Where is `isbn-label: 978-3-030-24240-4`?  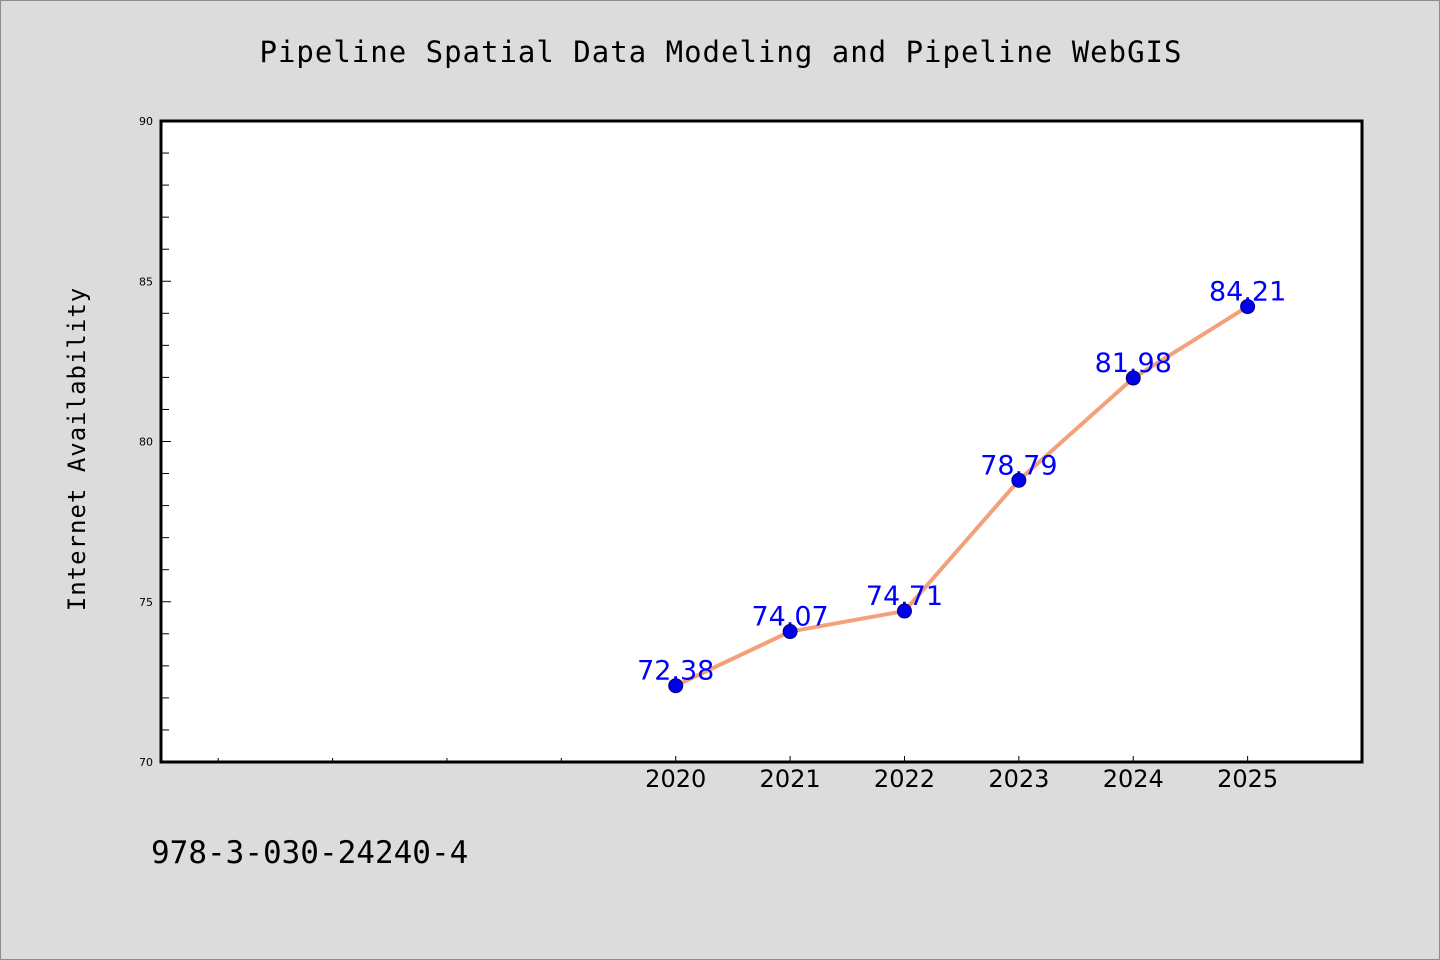 isbn-label: 978-3-030-24240-4 is located at coordinates (310, 853).